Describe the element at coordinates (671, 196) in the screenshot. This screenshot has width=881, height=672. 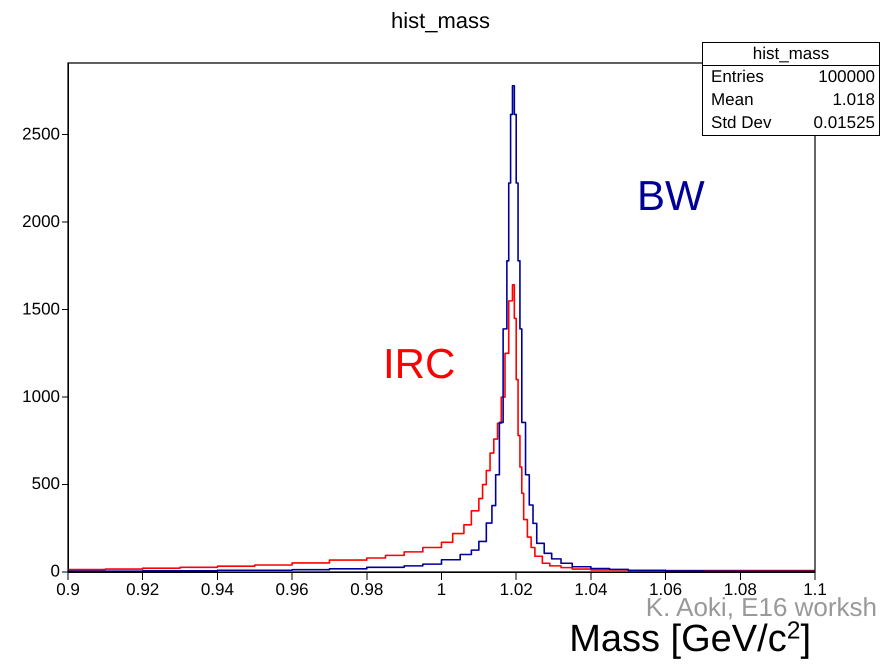
I see `text: BW` at that location.